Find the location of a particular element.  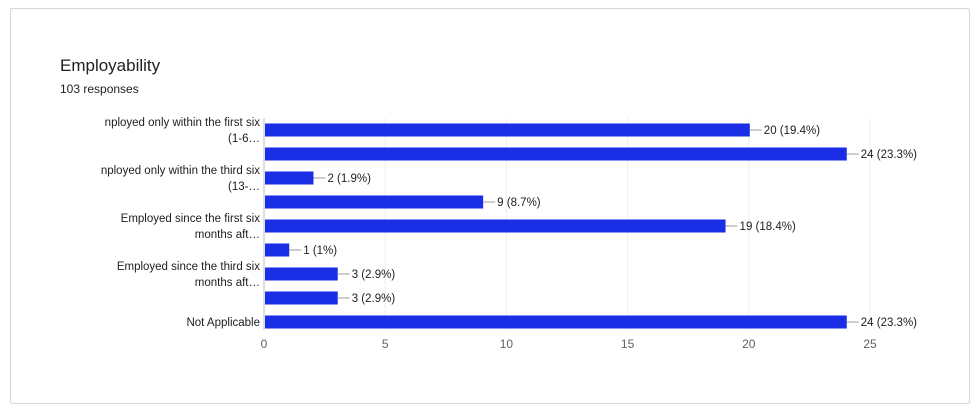

category-label: nployed only within the first six is located at coordinates (183, 123).